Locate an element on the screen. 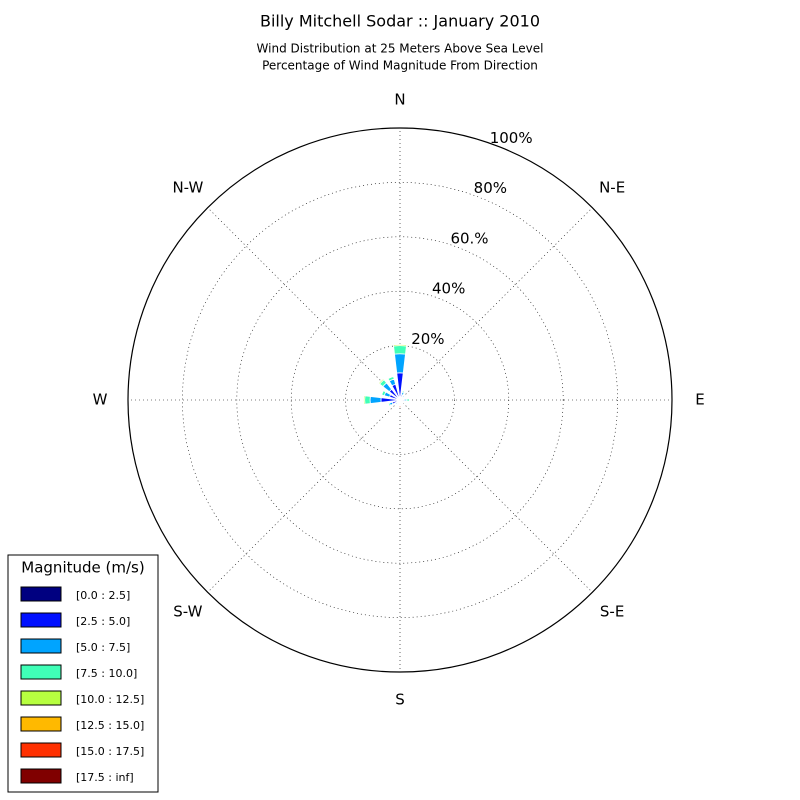 The image size is (800, 800). direction-label: S-W is located at coordinates (187, 612).